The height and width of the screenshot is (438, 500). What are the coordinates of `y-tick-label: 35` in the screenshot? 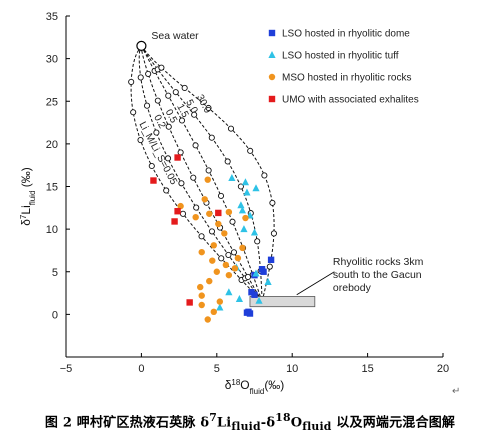 It's located at (52, 17).